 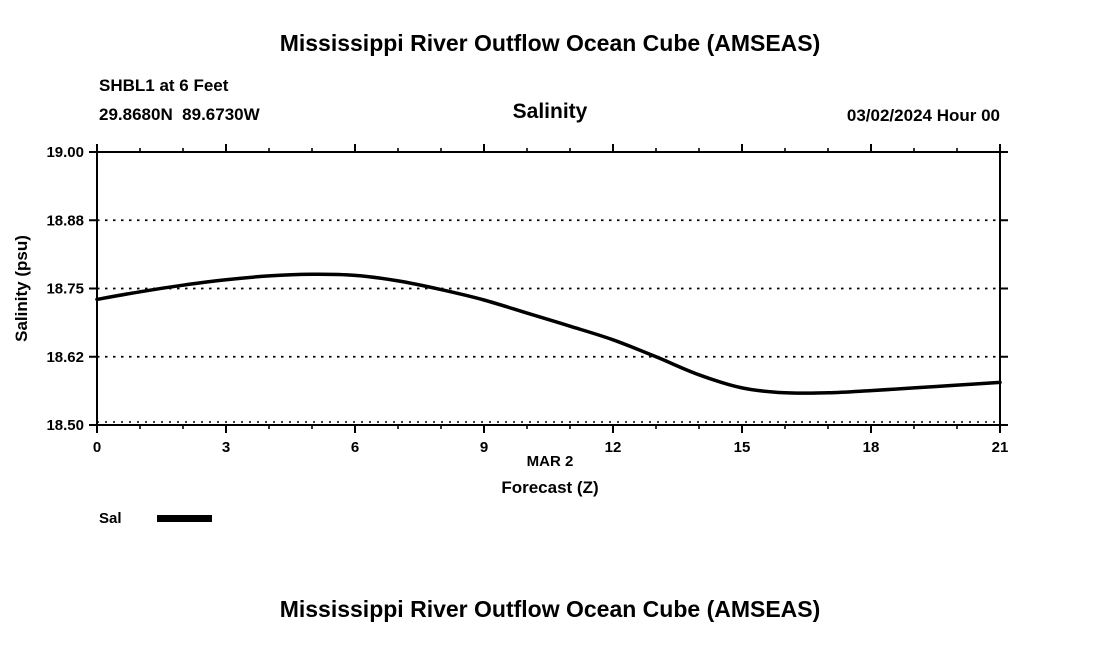 I want to click on station-label: SHBL1 at 6 Feet, so click(x=164, y=85).